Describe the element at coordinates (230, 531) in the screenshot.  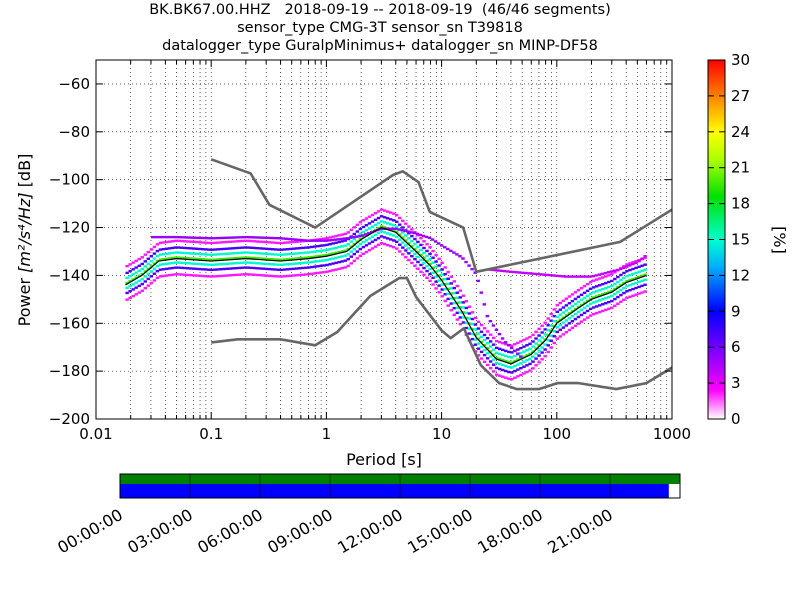
I see `time-tick-label: 06:00:00` at that location.